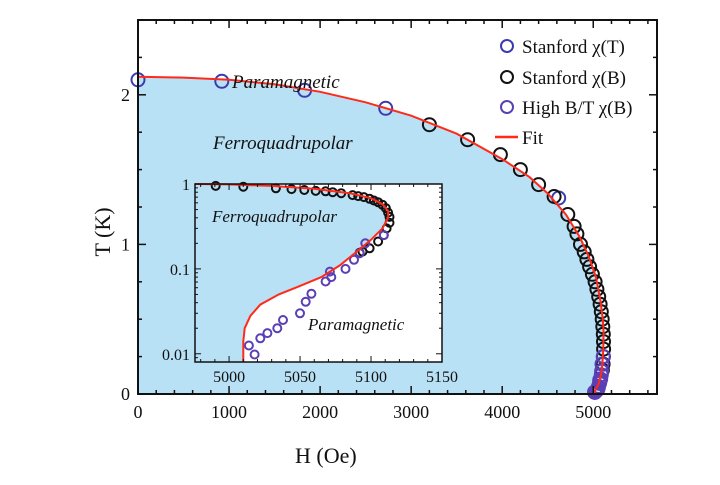 The image size is (720, 485). I want to click on inset-y-tick-label: 0.01, so click(176, 355).